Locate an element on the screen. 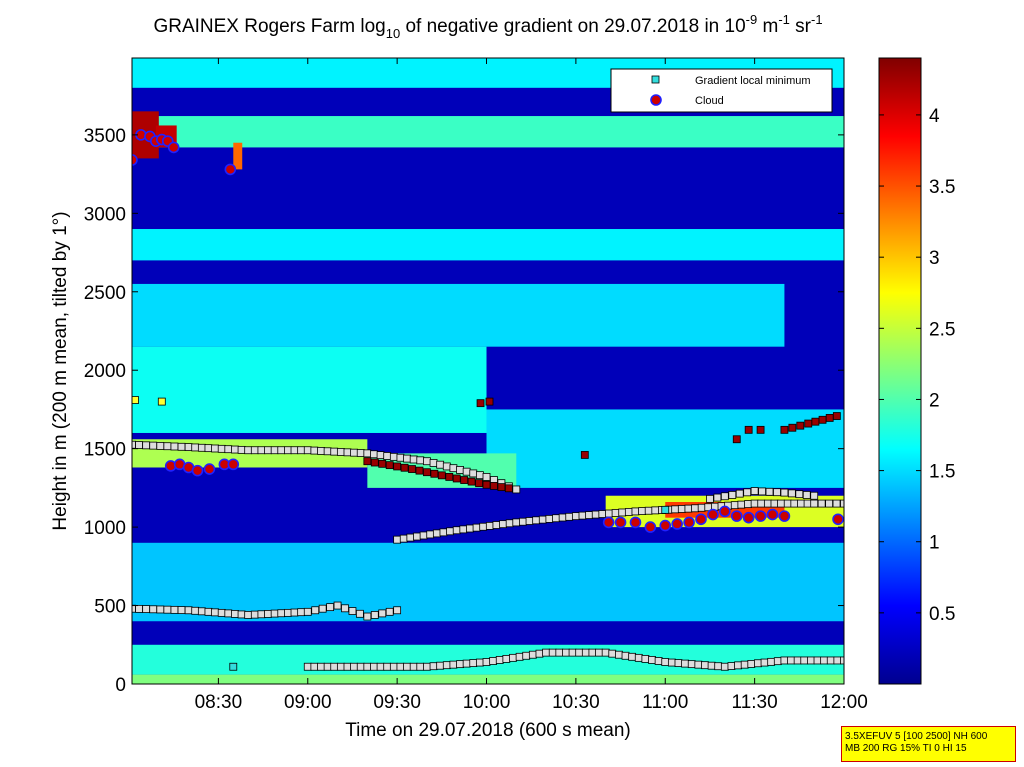  info-line-2: MB 200 RG 15% TI 0 HI 15 is located at coordinates (906, 748).